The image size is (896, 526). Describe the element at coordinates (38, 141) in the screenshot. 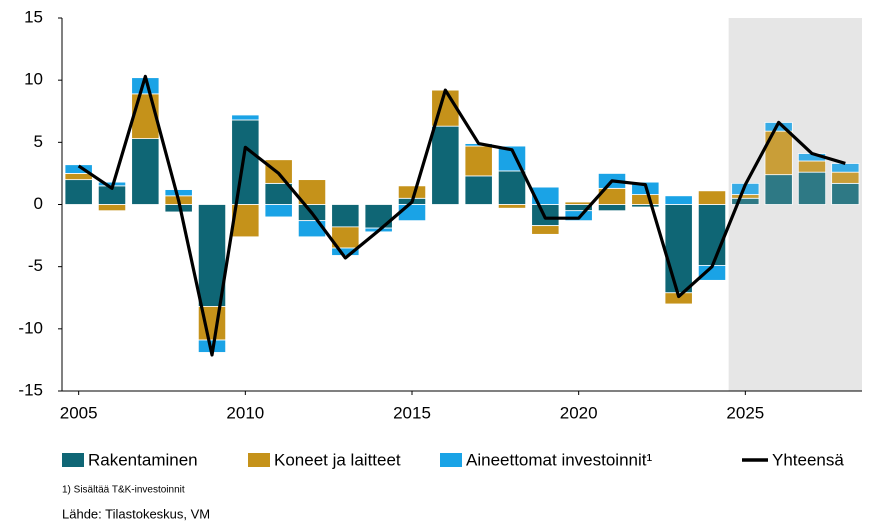

I see `y-tick-label: 5` at that location.